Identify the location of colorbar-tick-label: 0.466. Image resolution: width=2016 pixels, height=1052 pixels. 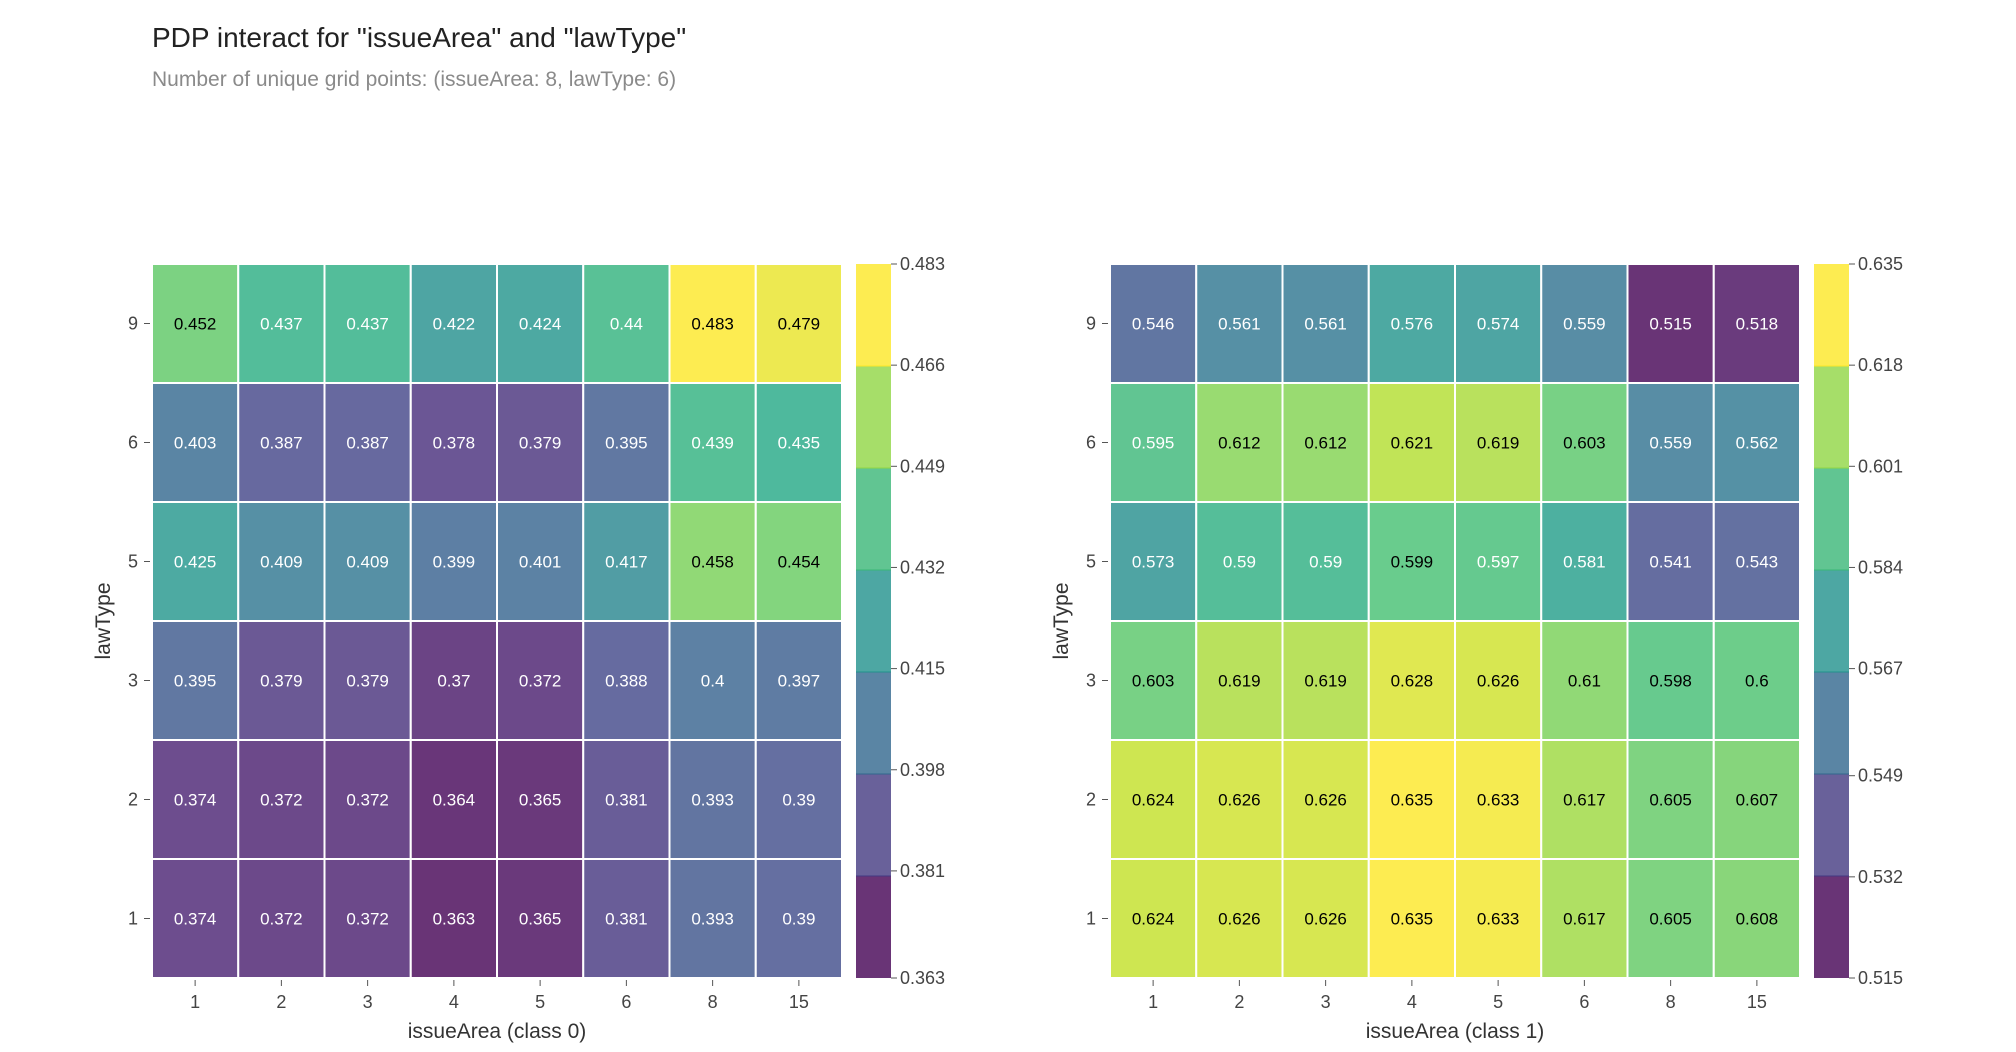
(922, 365).